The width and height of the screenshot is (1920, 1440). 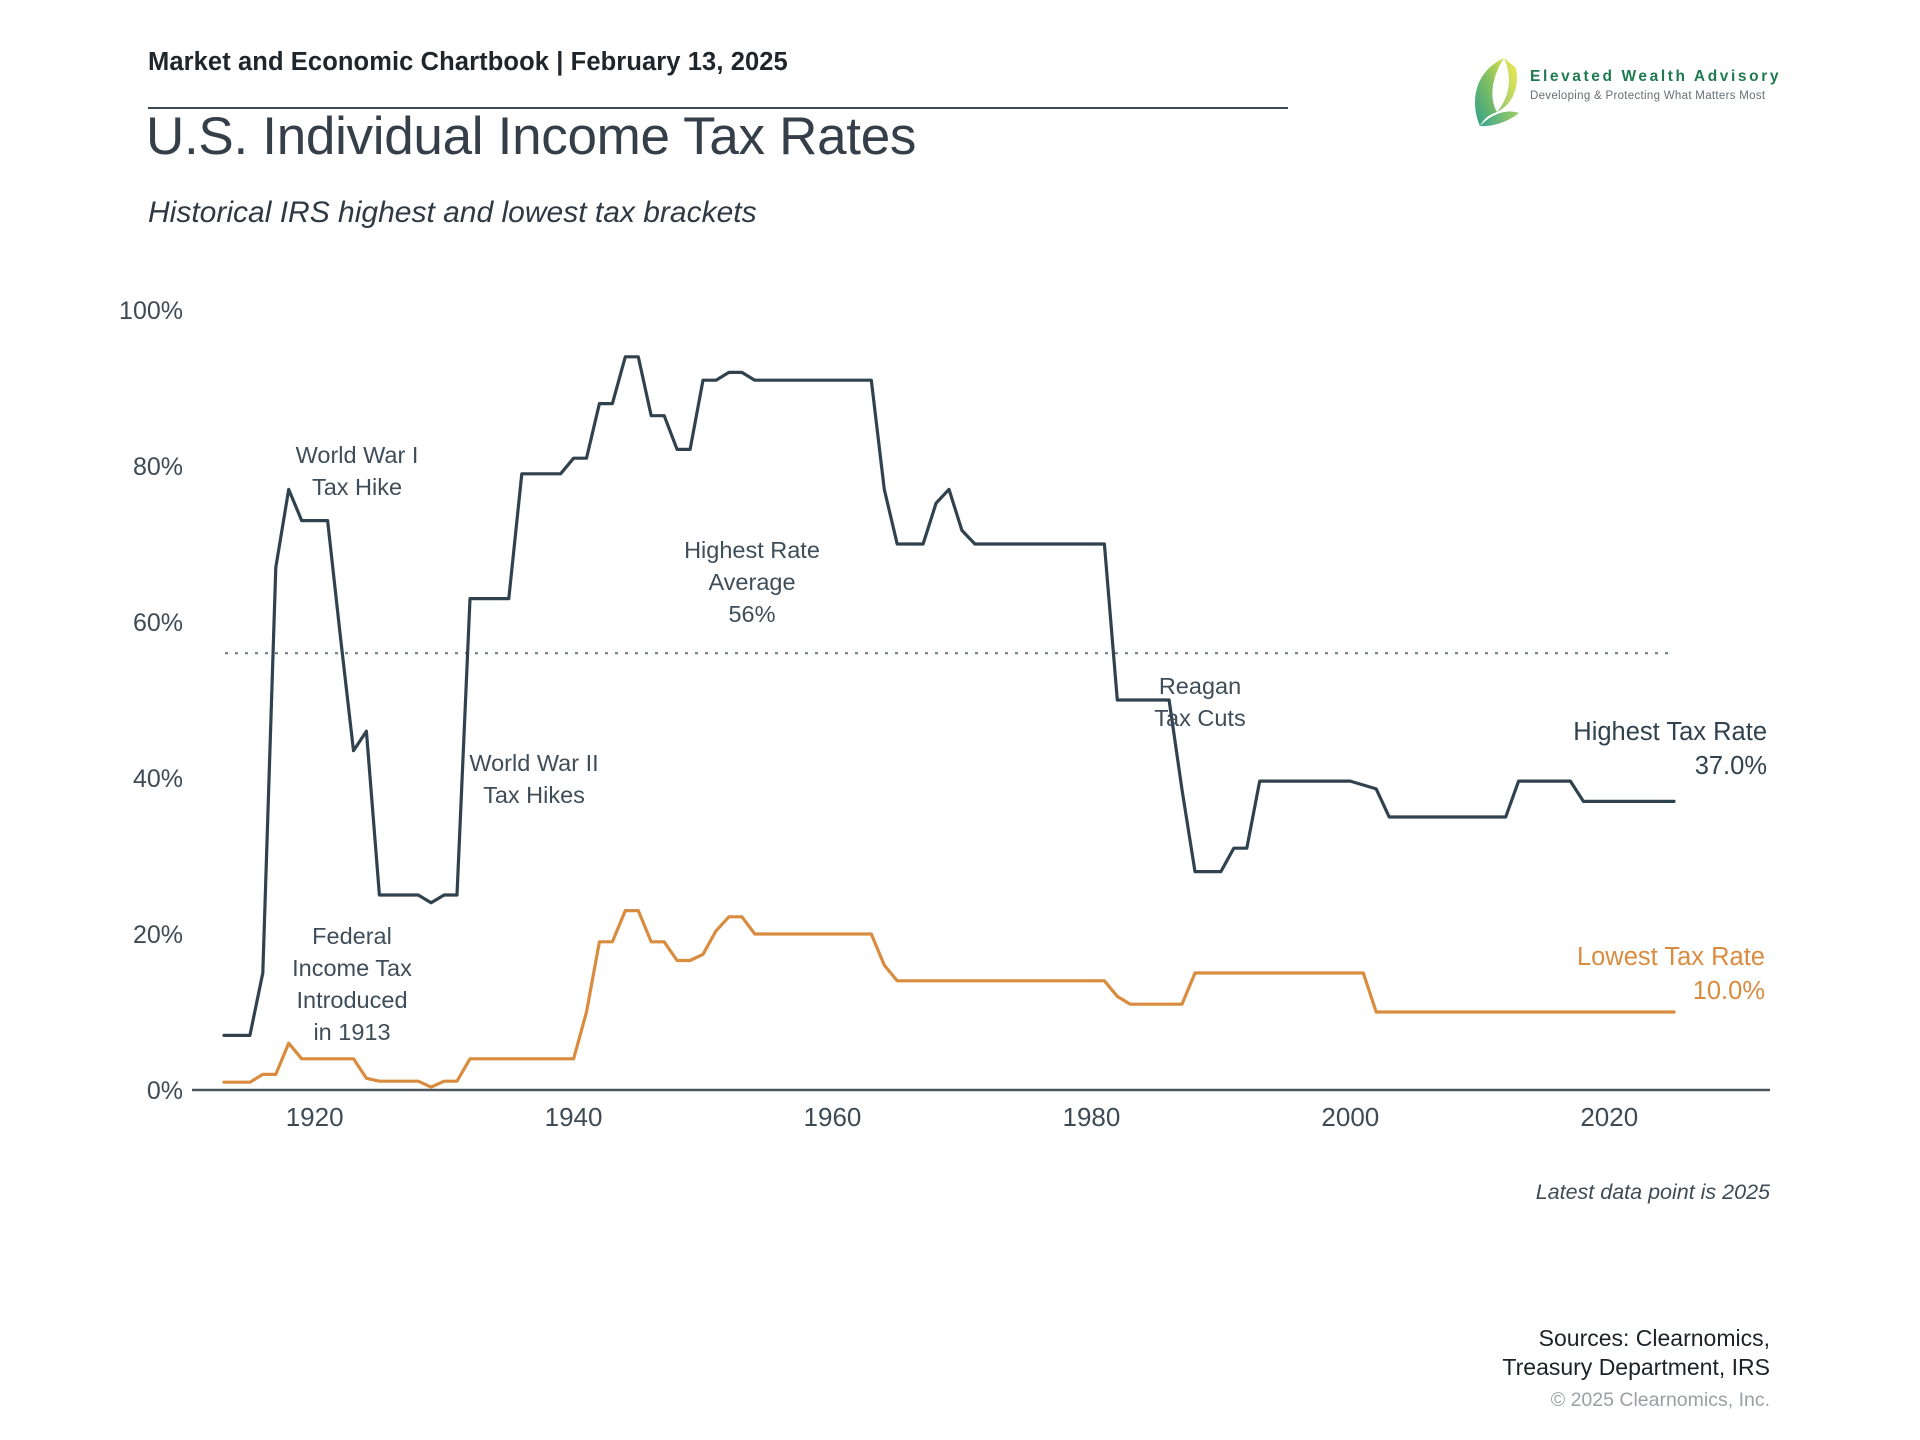 What do you see at coordinates (1670, 749) in the screenshot?
I see `series-label-highest-tax-rate: Highest Tax Rate 37.0%` at bounding box center [1670, 749].